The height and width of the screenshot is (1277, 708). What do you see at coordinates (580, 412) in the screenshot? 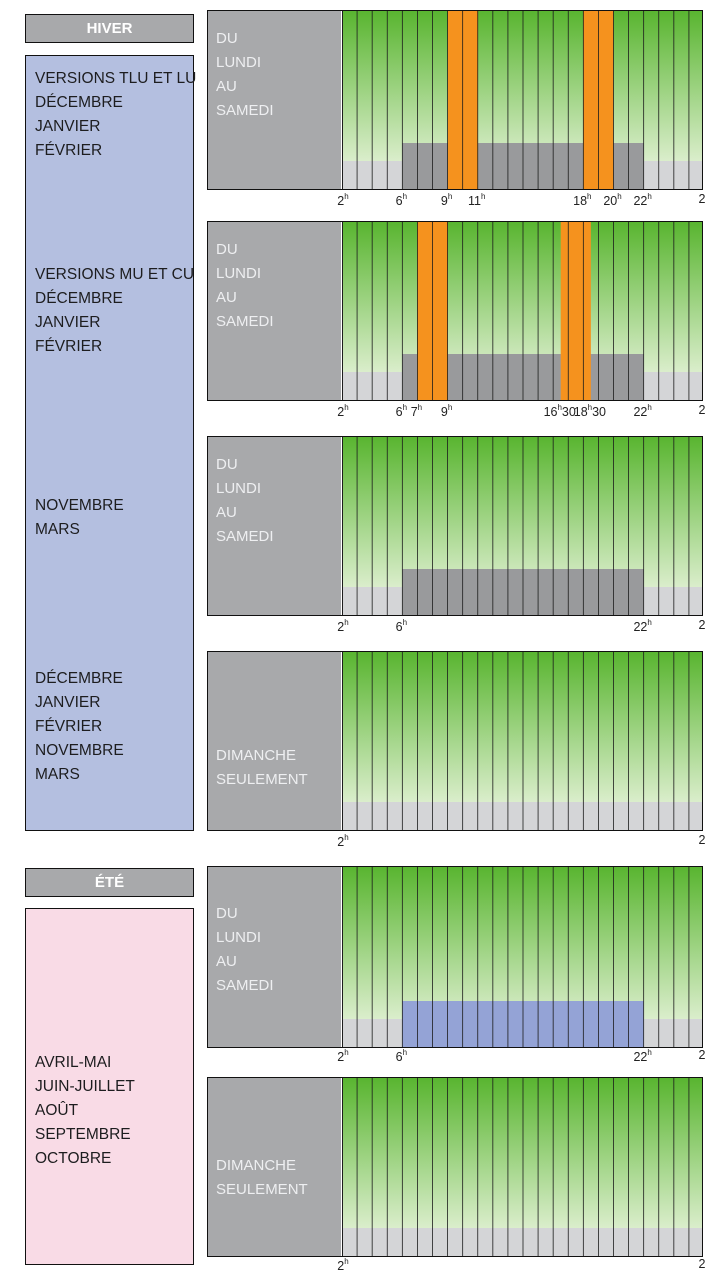
I see `tick-hour: 18` at bounding box center [580, 412].